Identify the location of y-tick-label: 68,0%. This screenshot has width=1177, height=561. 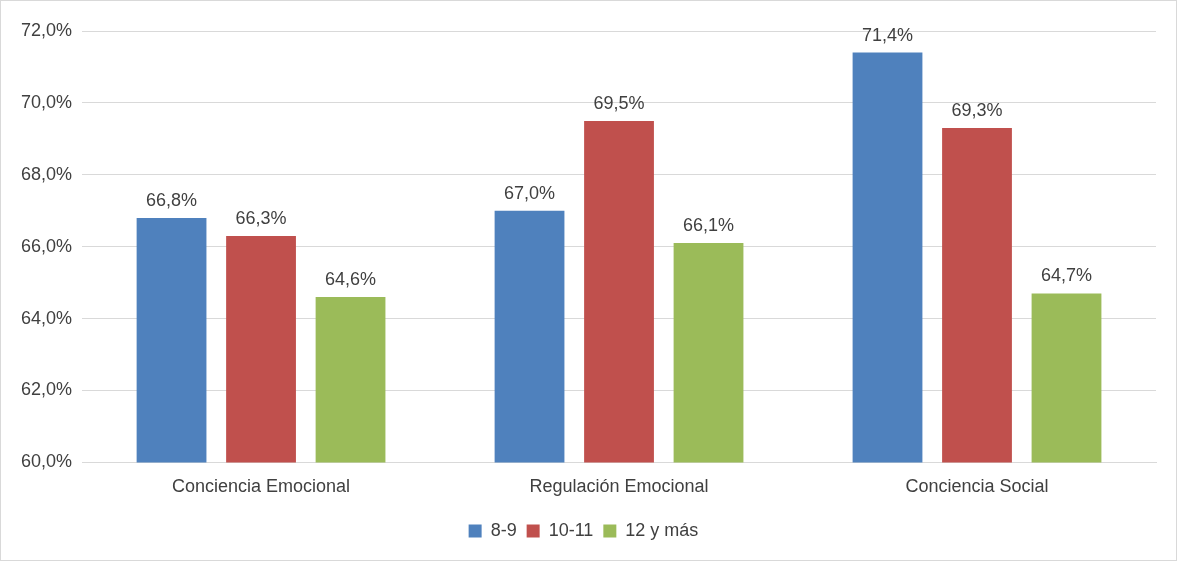
(46, 173).